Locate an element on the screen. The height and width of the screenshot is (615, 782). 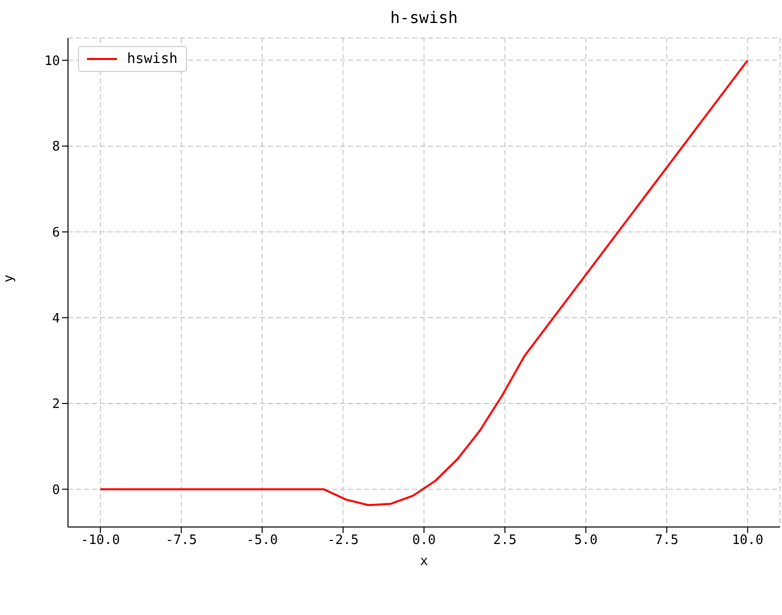
x-tick-label: 0.0 is located at coordinates (424, 540).